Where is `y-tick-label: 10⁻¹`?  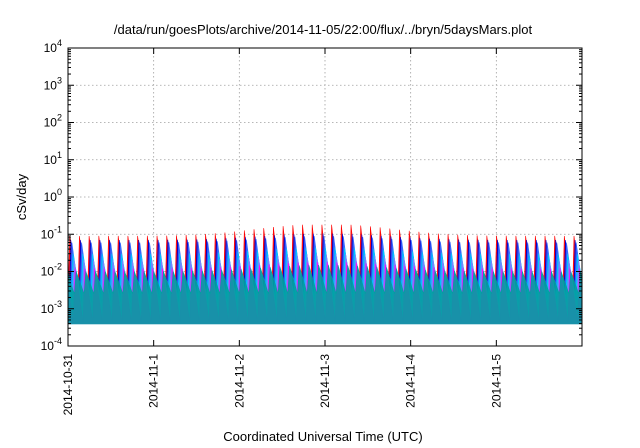 y-tick-label: 10⁻¹ is located at coordinates (51, 232).